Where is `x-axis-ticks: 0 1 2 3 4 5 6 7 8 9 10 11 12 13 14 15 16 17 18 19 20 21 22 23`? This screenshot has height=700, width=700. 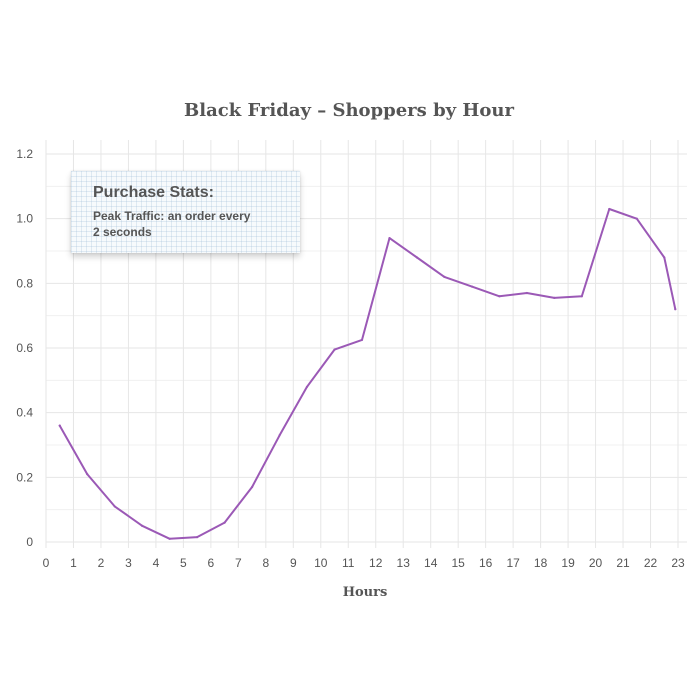 x-axis-ticks: 0 1 2 3 4 5 6 7 8 9 10 11 12 13 14 15 16 17 18 19 20 21 22 23 is located at coordinates (364, 563).